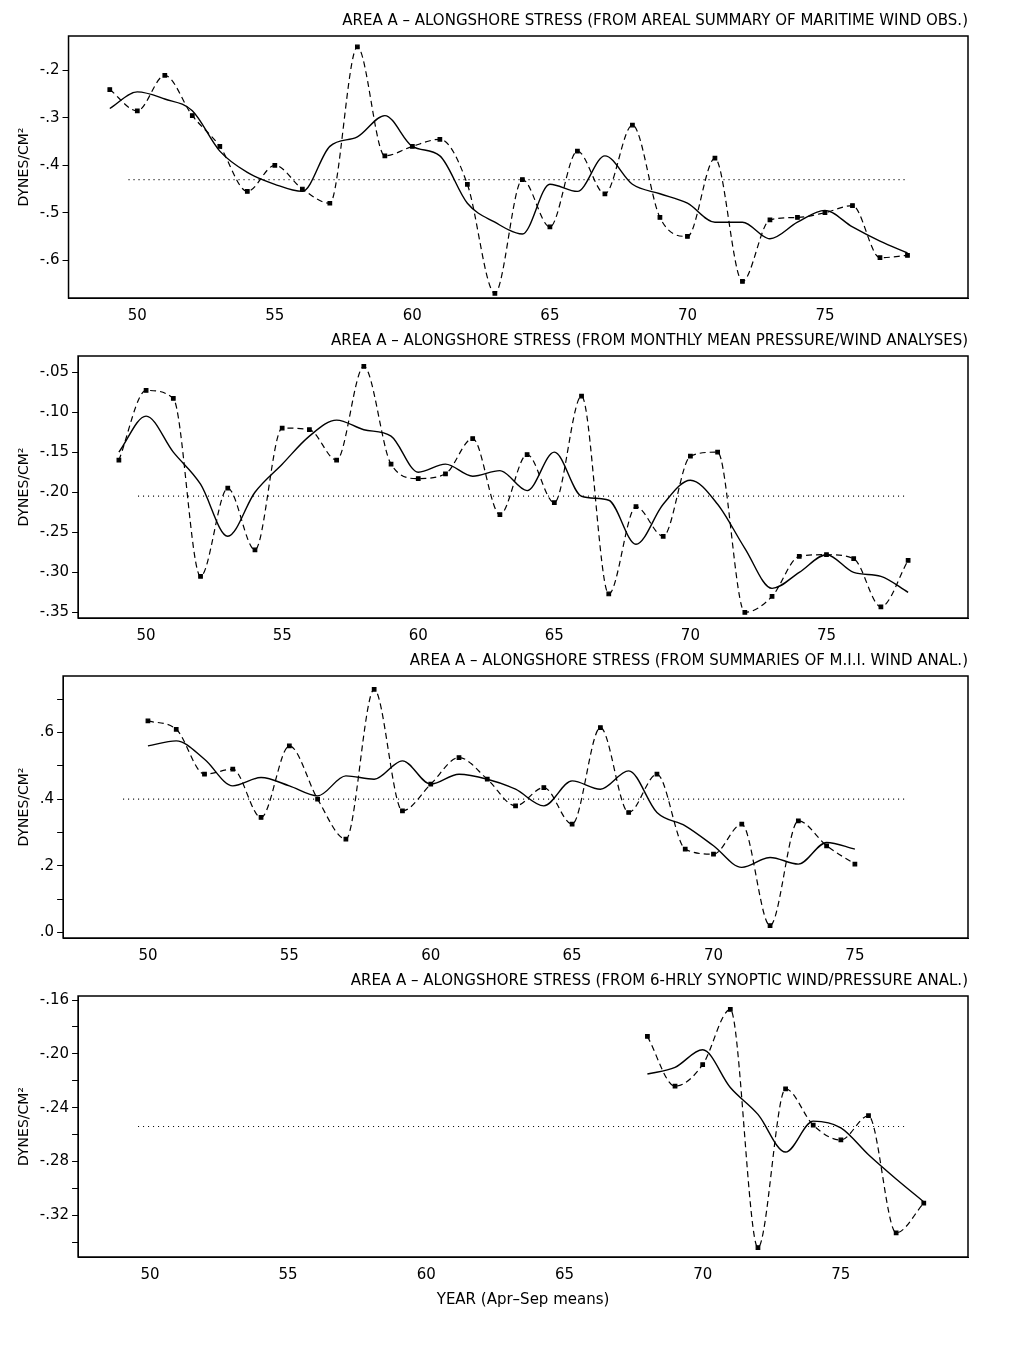 The width and height of the screenshot is (1027, 1365). What do you see at coordinates (54, 410) in the screenshot?
I see `y-tick-label: -.10` at bounding box center [54, 410].